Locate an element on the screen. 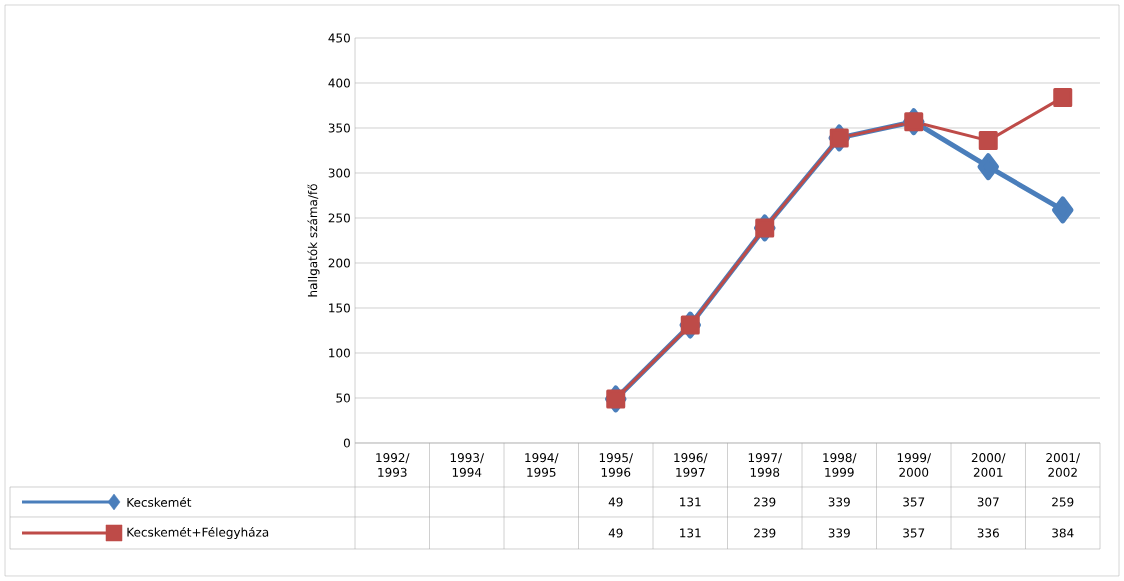  y-tick-label: 150 is located at coordinates (339, 308).